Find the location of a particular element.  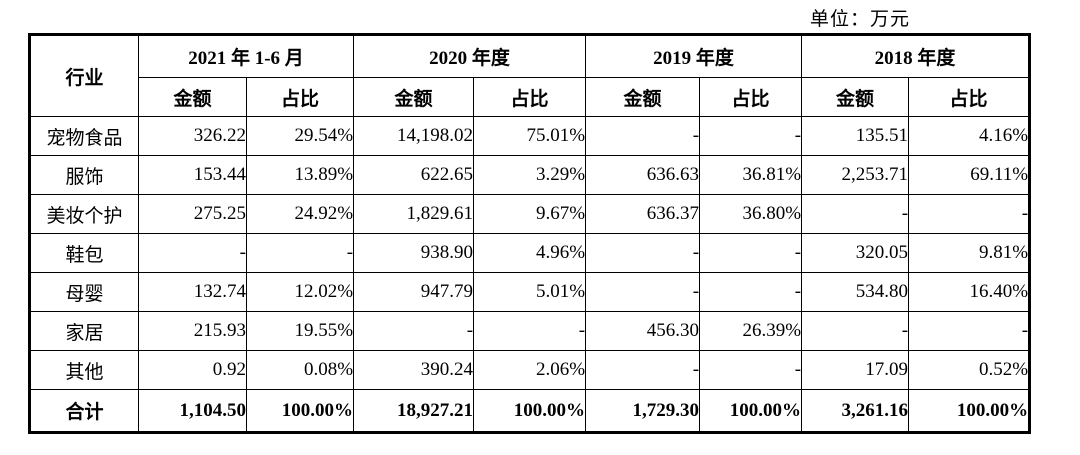

cell-value: 75.01% is located at coordinates (530, 136).